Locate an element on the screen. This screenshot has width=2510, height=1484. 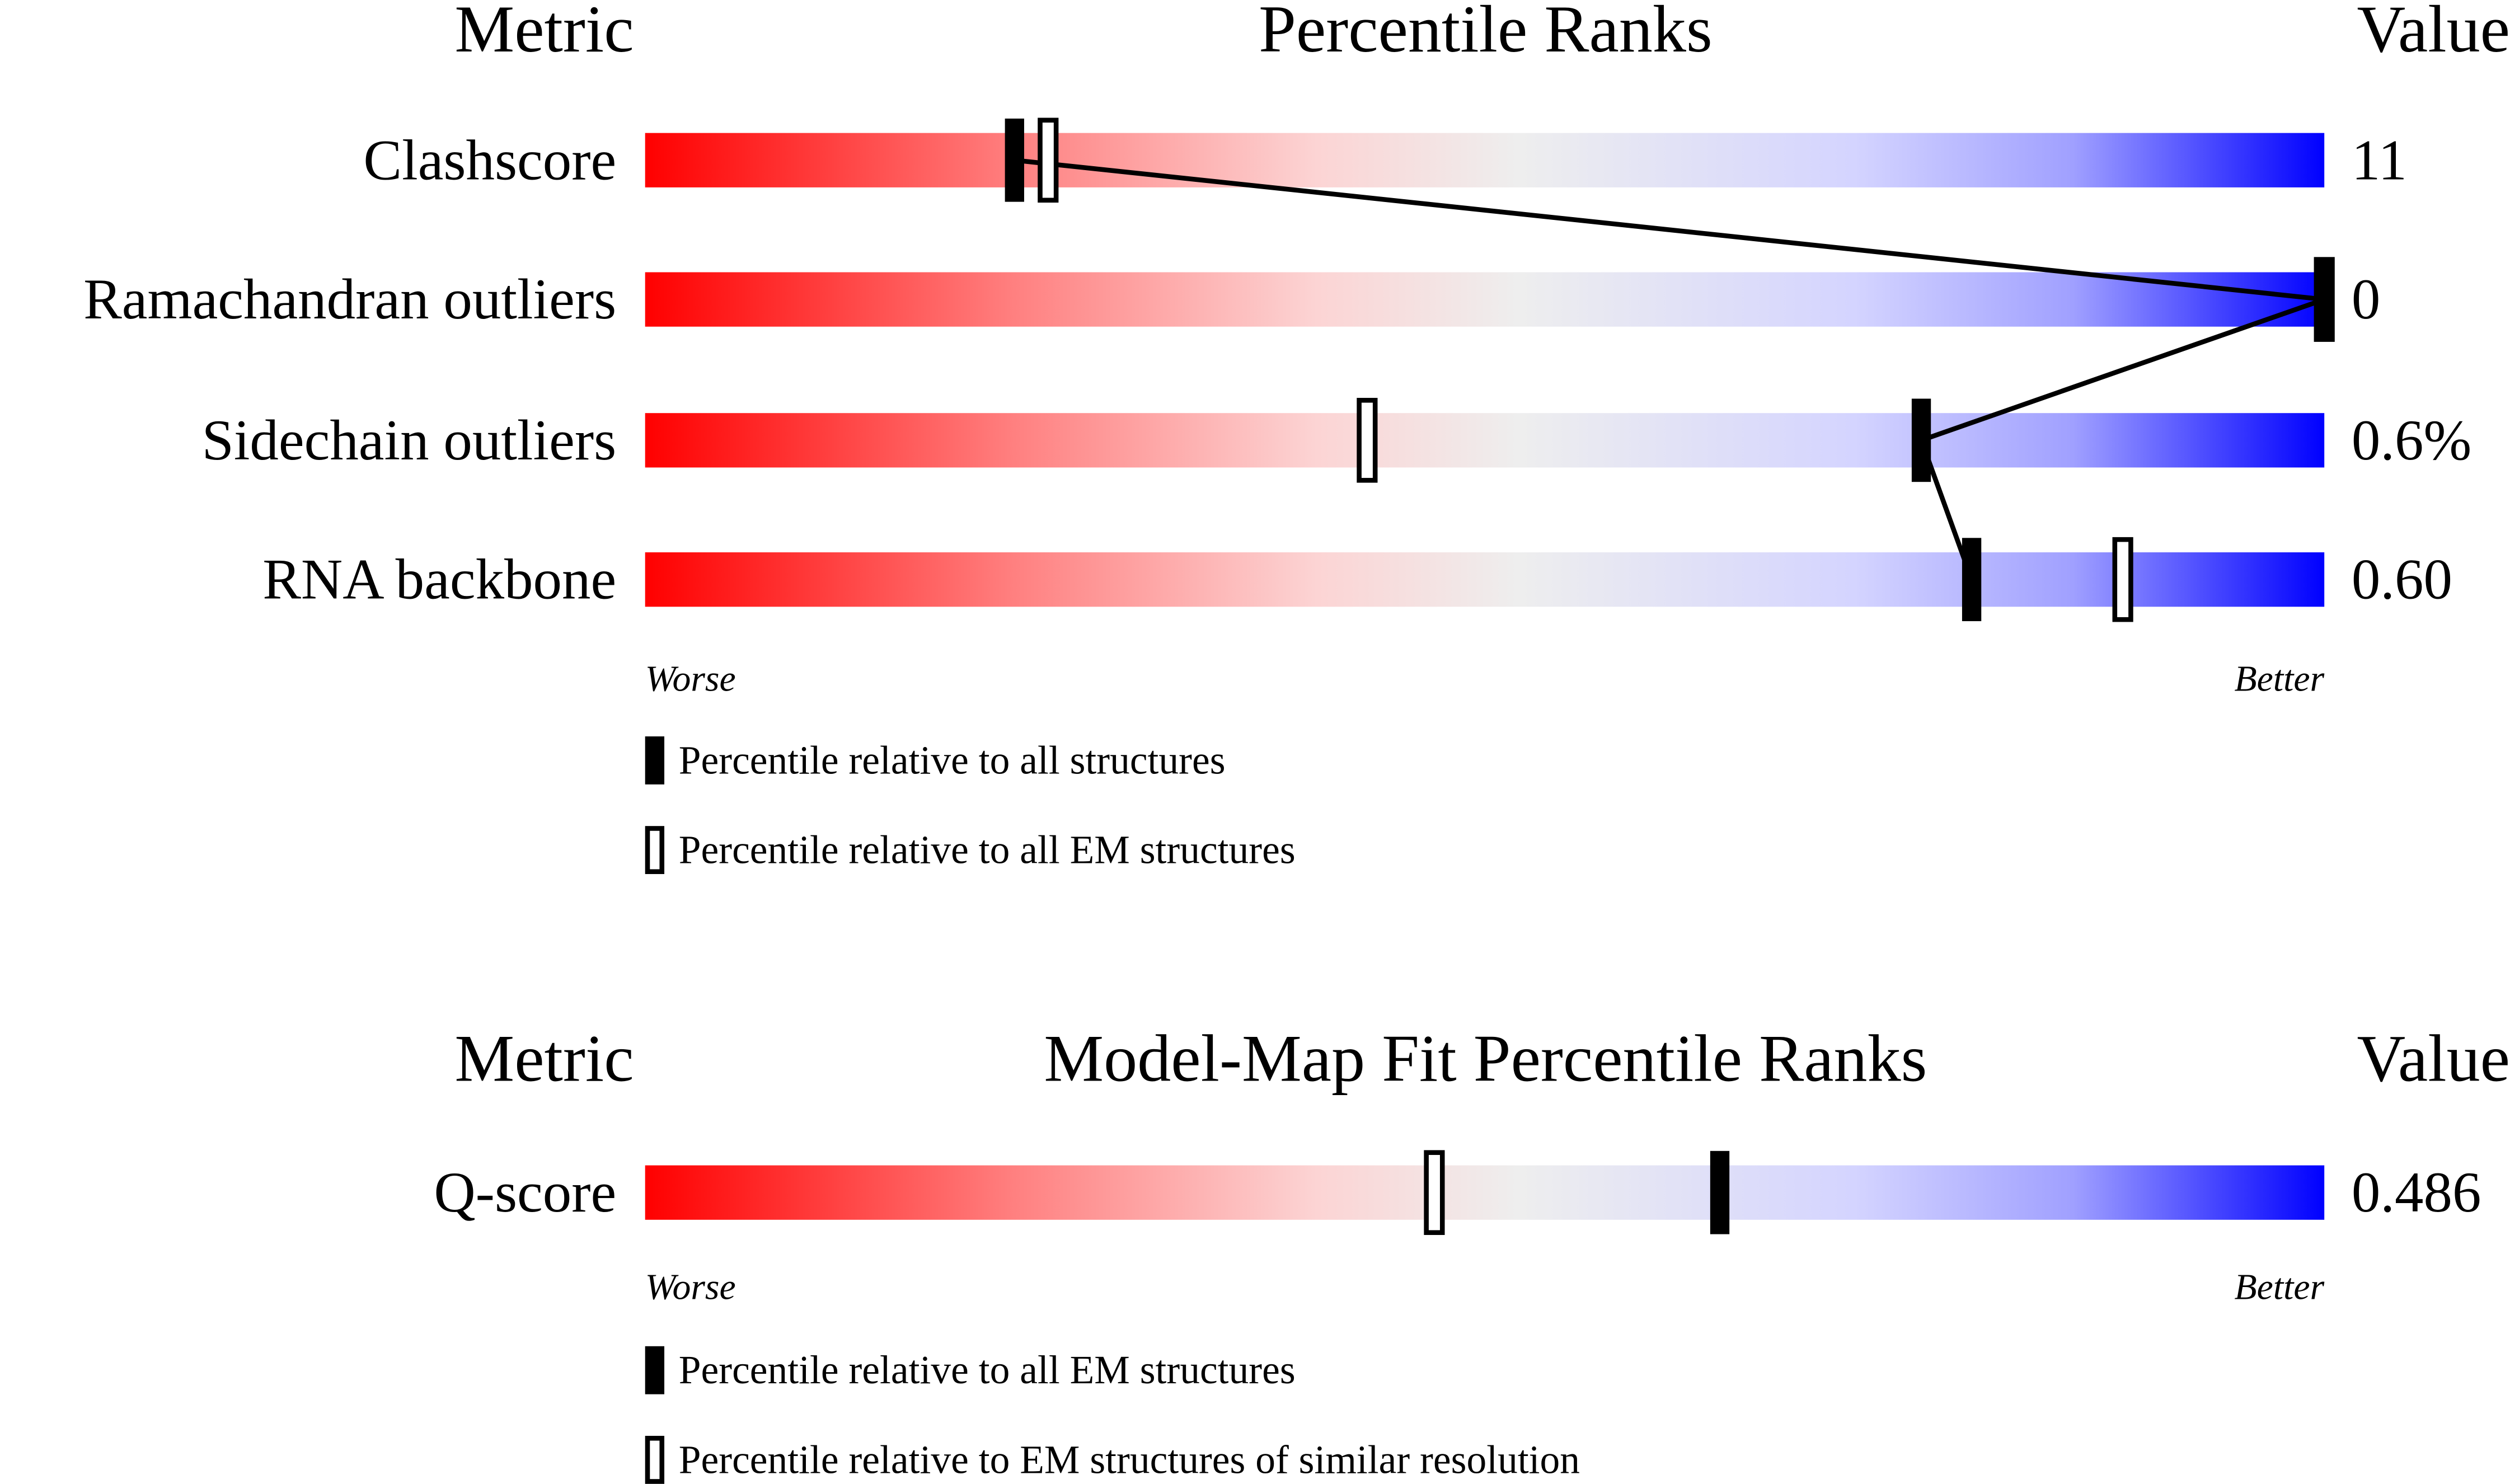
legend-label: Percentile relative to all structures is located at coordinates (953, 760).